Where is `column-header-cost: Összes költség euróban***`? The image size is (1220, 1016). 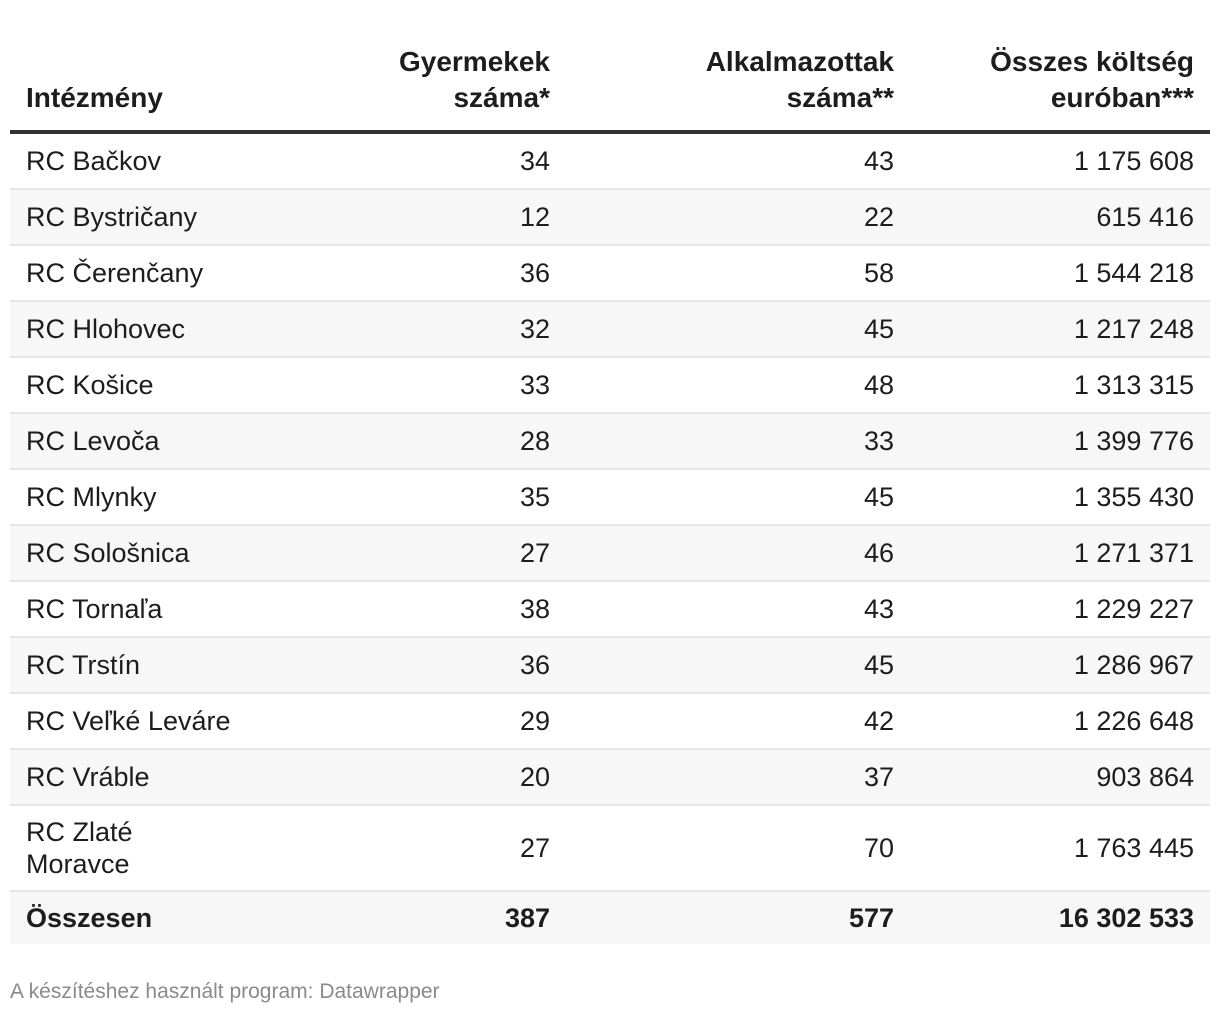 column-header-cost: Összes költség euróban*** is located at coordinates (1060, 82).